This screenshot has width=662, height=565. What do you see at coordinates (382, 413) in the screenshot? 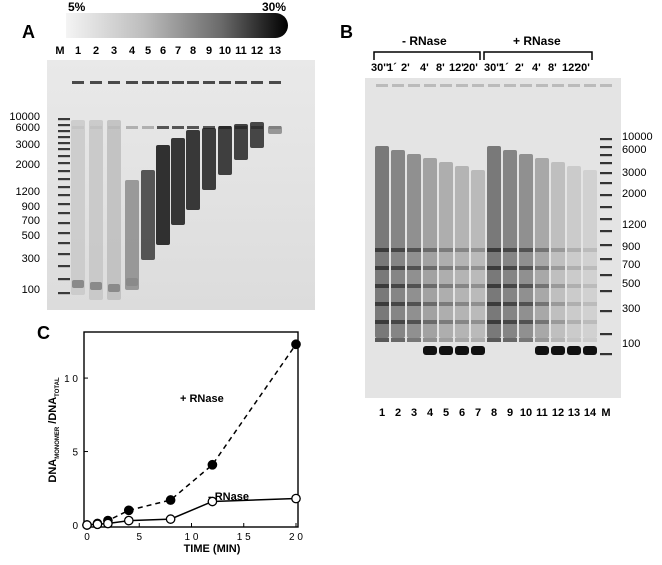
I see `panel-b-lane-label: 1` at bounding box center [382, 413].